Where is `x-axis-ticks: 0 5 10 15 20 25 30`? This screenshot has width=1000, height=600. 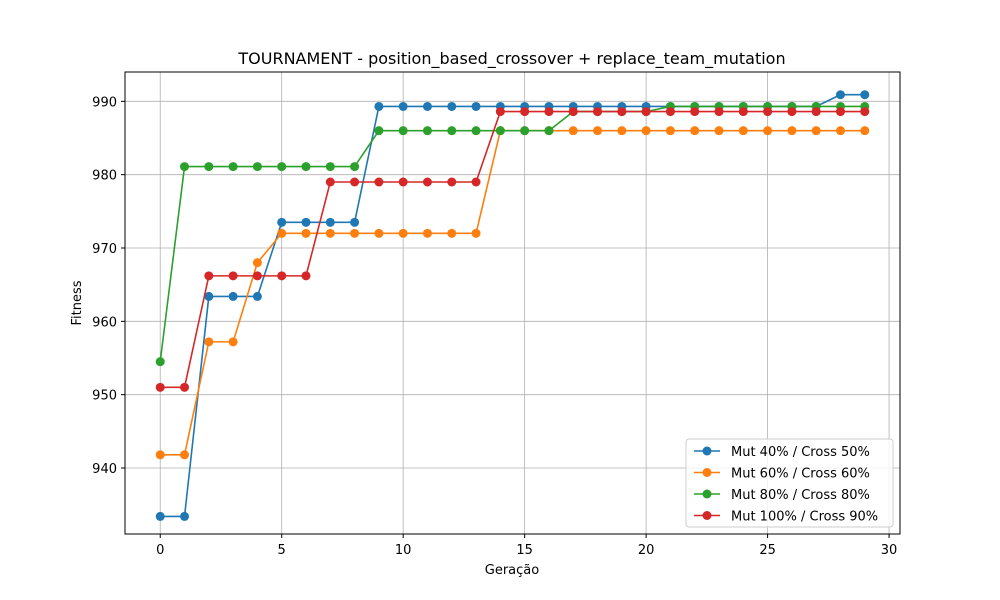
x-axis-ticks: 0 5 10 15 20 25 30 is located at coordinates (526, 546).